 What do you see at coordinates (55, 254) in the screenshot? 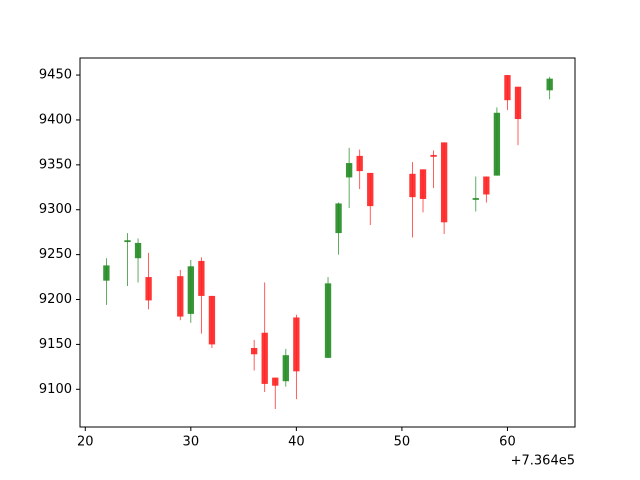
I see `y-tick-label: 9250` at bounding box center [55, 254].